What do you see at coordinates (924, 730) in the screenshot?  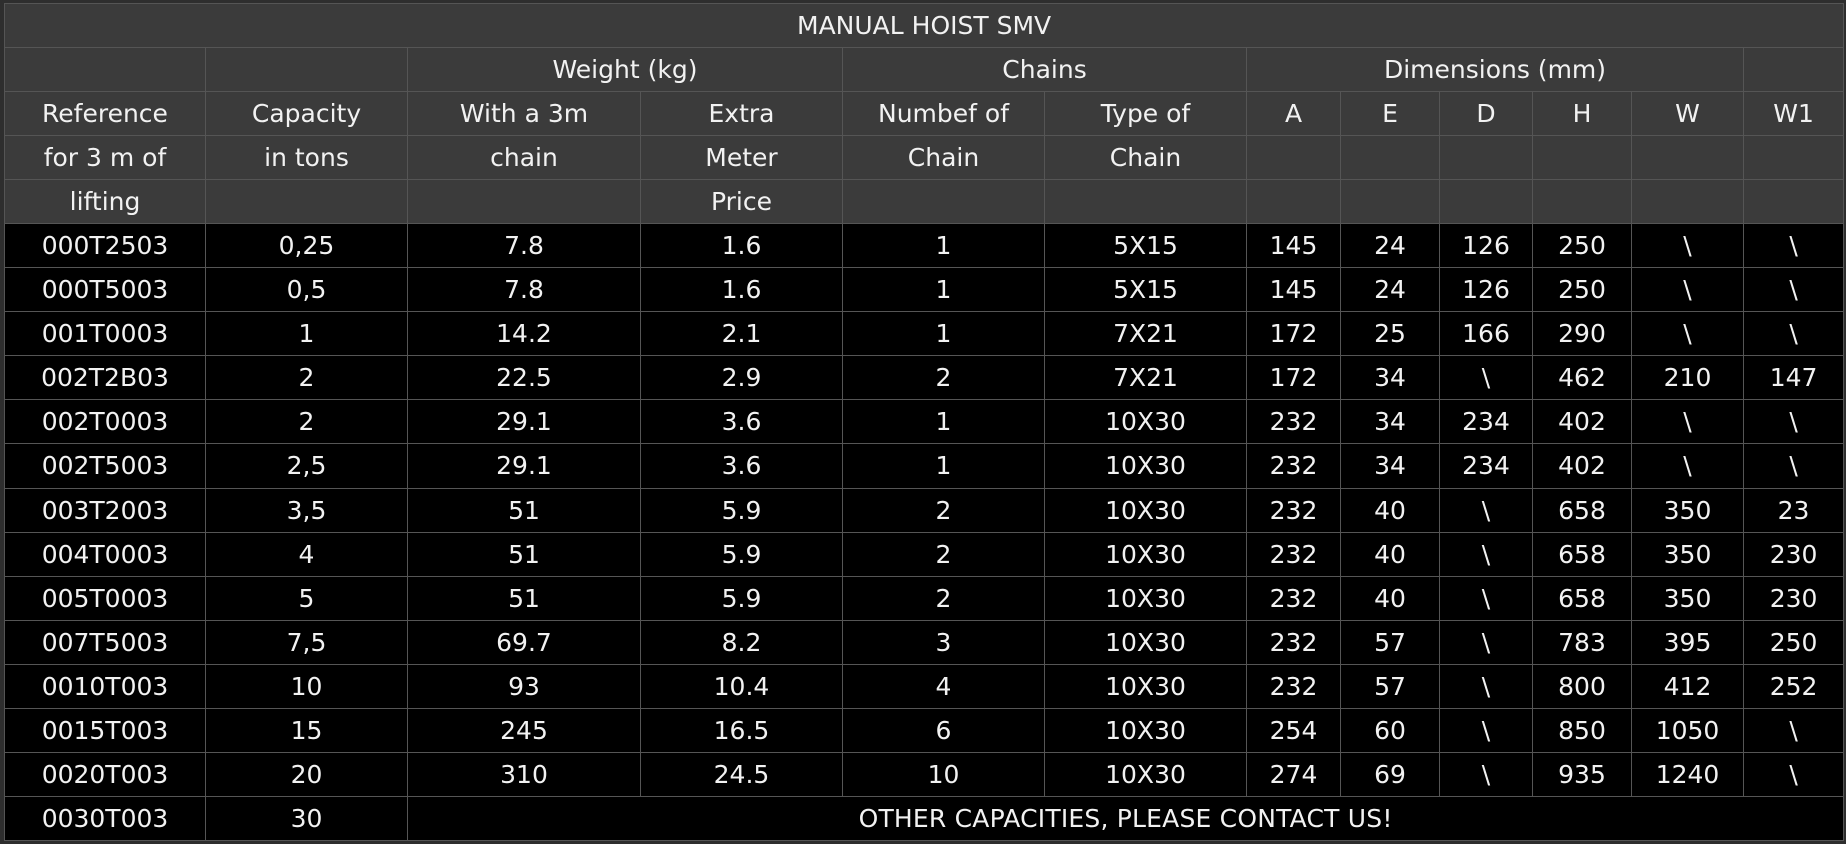 I see `table-row: 0015T003 15 245 16.5 6 10X30 254 60 \ 850 1050 \` at bounding box center [924, 730].